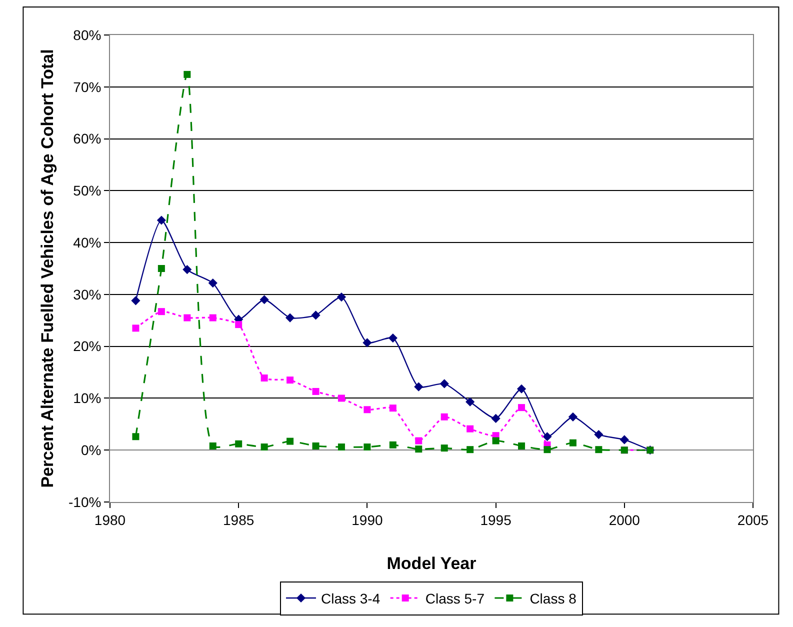 This screenshot has height=627, width=793. I want to click on y-axis-title: Percent Alternate Fuelled Vehicles of Age Cohort Total, so click(48, 268).